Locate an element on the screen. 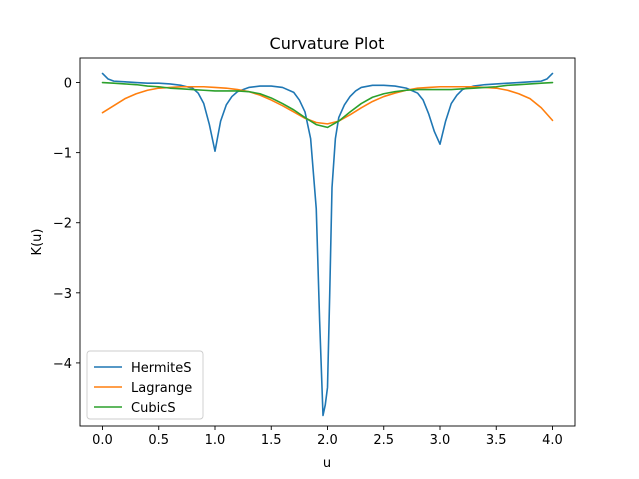 The height and width of the screenshot is (479, 639). x-tick-label: 4.0 is located at coordinates (552, 440).